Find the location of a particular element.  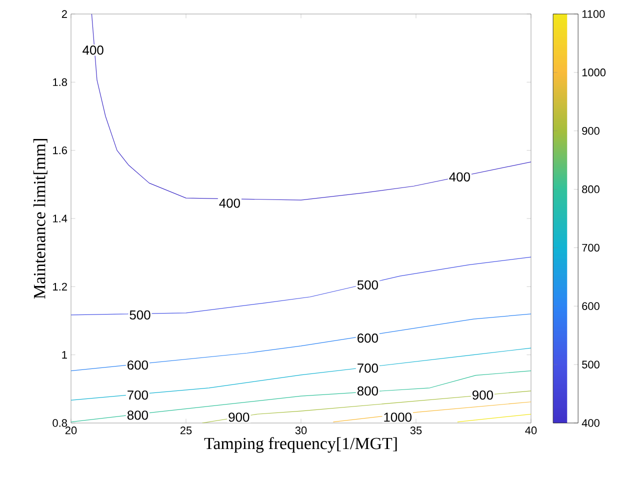

line-series is located at coordinates (301, 374).